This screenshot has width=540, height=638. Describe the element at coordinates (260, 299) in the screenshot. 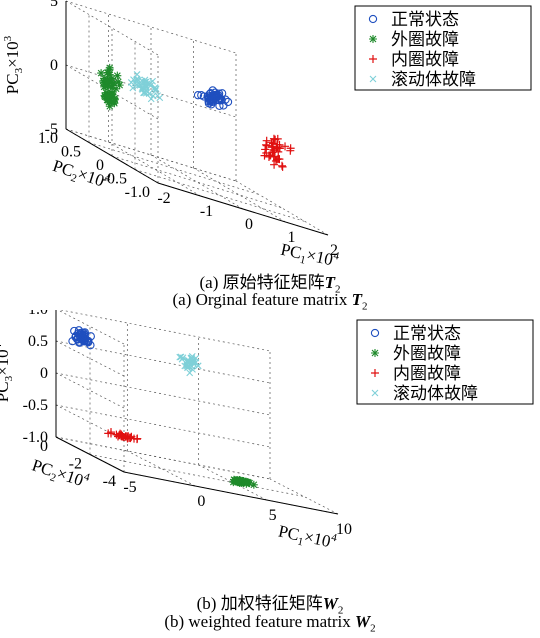

I see `caption-a-en-text: (a) Orginal feature matrix` at that location.